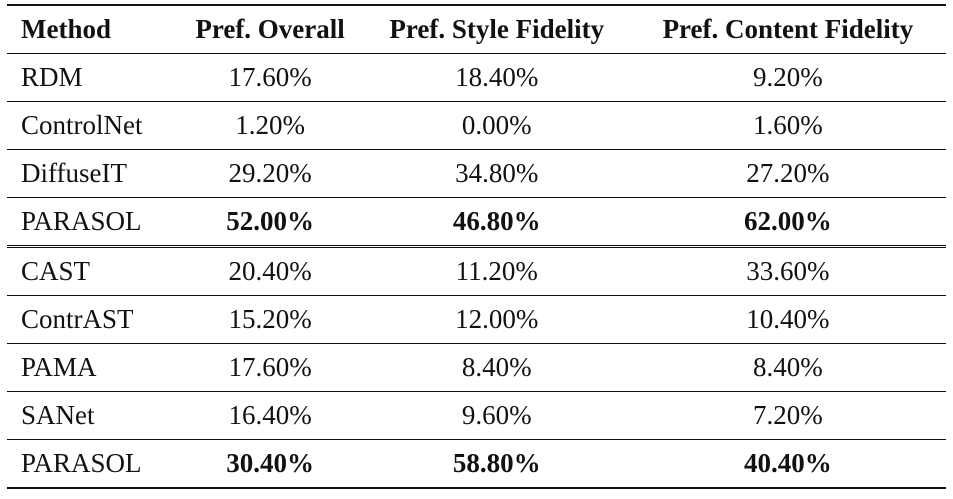 This screenshot has width=953, height=499. What do you see at coordinates (496, 29) in the screenshot?
I see `header-pref-style-fidelity: Pref. Style Fidelity` at bounding box center [496, 29].